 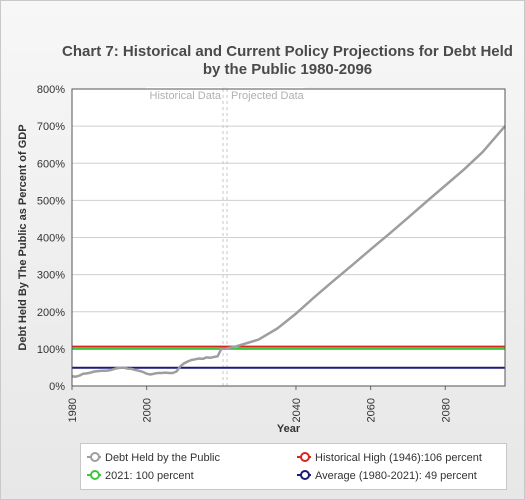 What do you see at coordinates (51, 164) in the screenshot?
I see `y-tick-label: 600%` at bounding box center [51, 164].